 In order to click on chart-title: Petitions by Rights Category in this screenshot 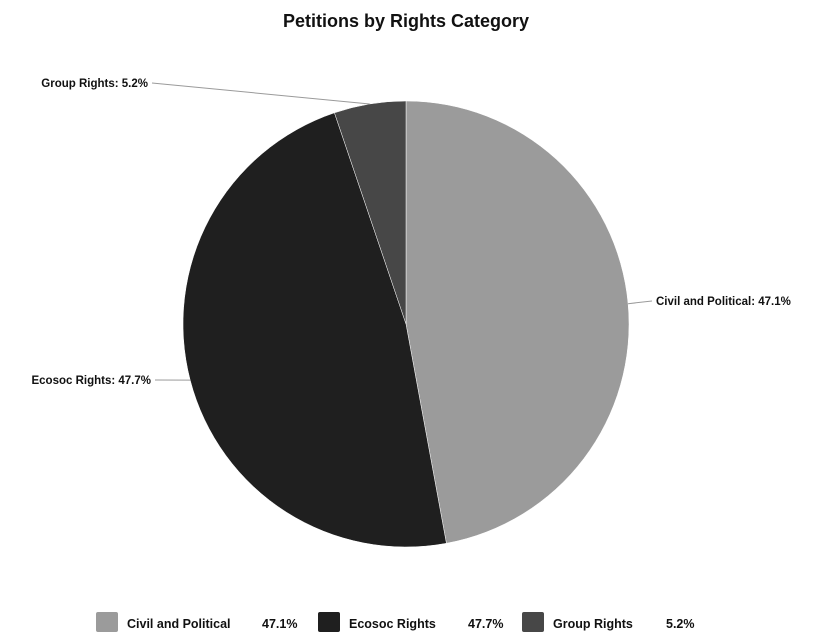, I will do `click(406, 21)`.